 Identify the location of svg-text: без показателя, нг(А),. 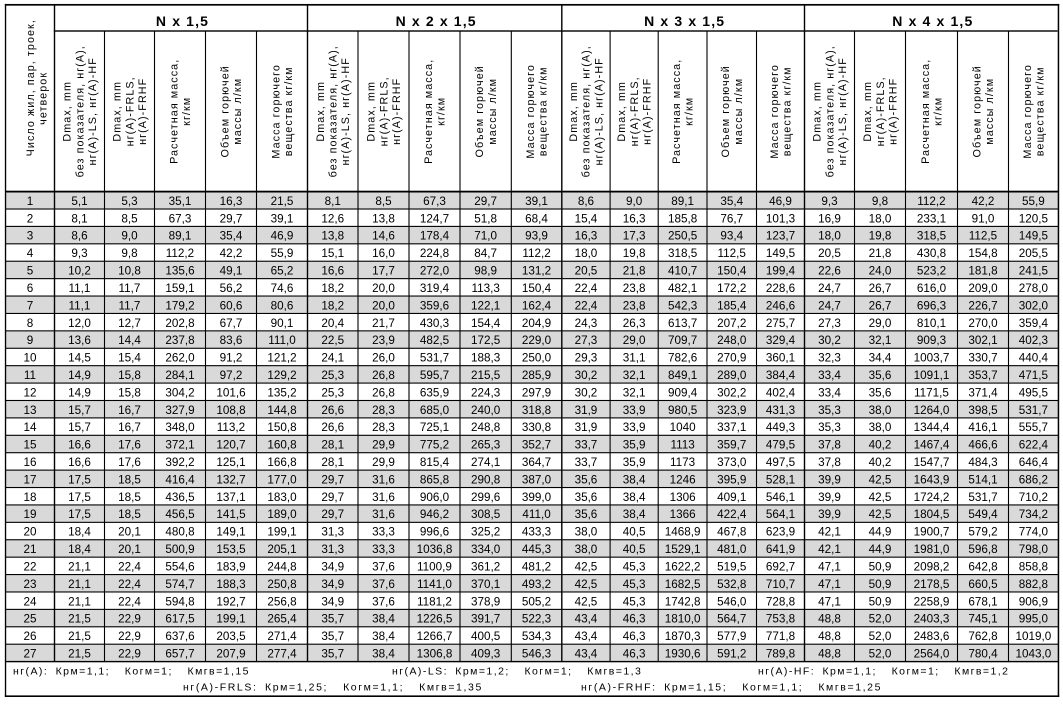
(587, 111).